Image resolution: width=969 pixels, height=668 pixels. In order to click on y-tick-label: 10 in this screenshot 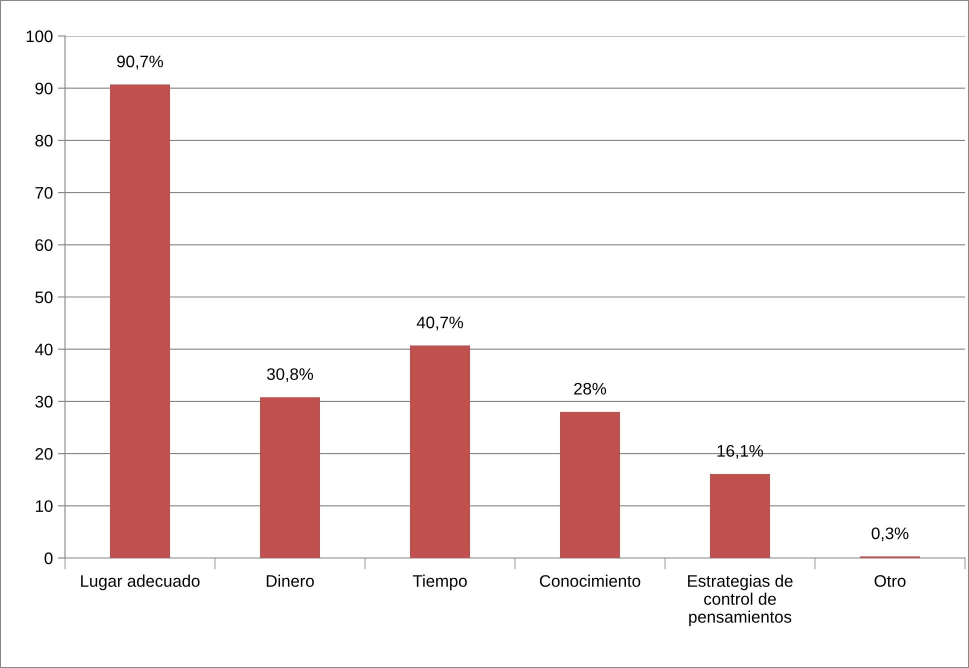, I will do `click(44, 506)`.